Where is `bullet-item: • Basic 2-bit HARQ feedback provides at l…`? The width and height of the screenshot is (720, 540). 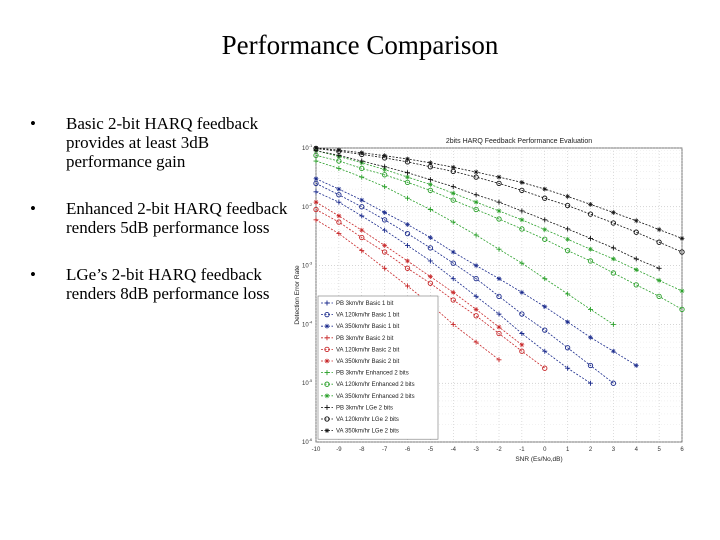 bullet-item: • Basic 2-bit HARQ feedback provides at l… is located at coordinates (161, 142).